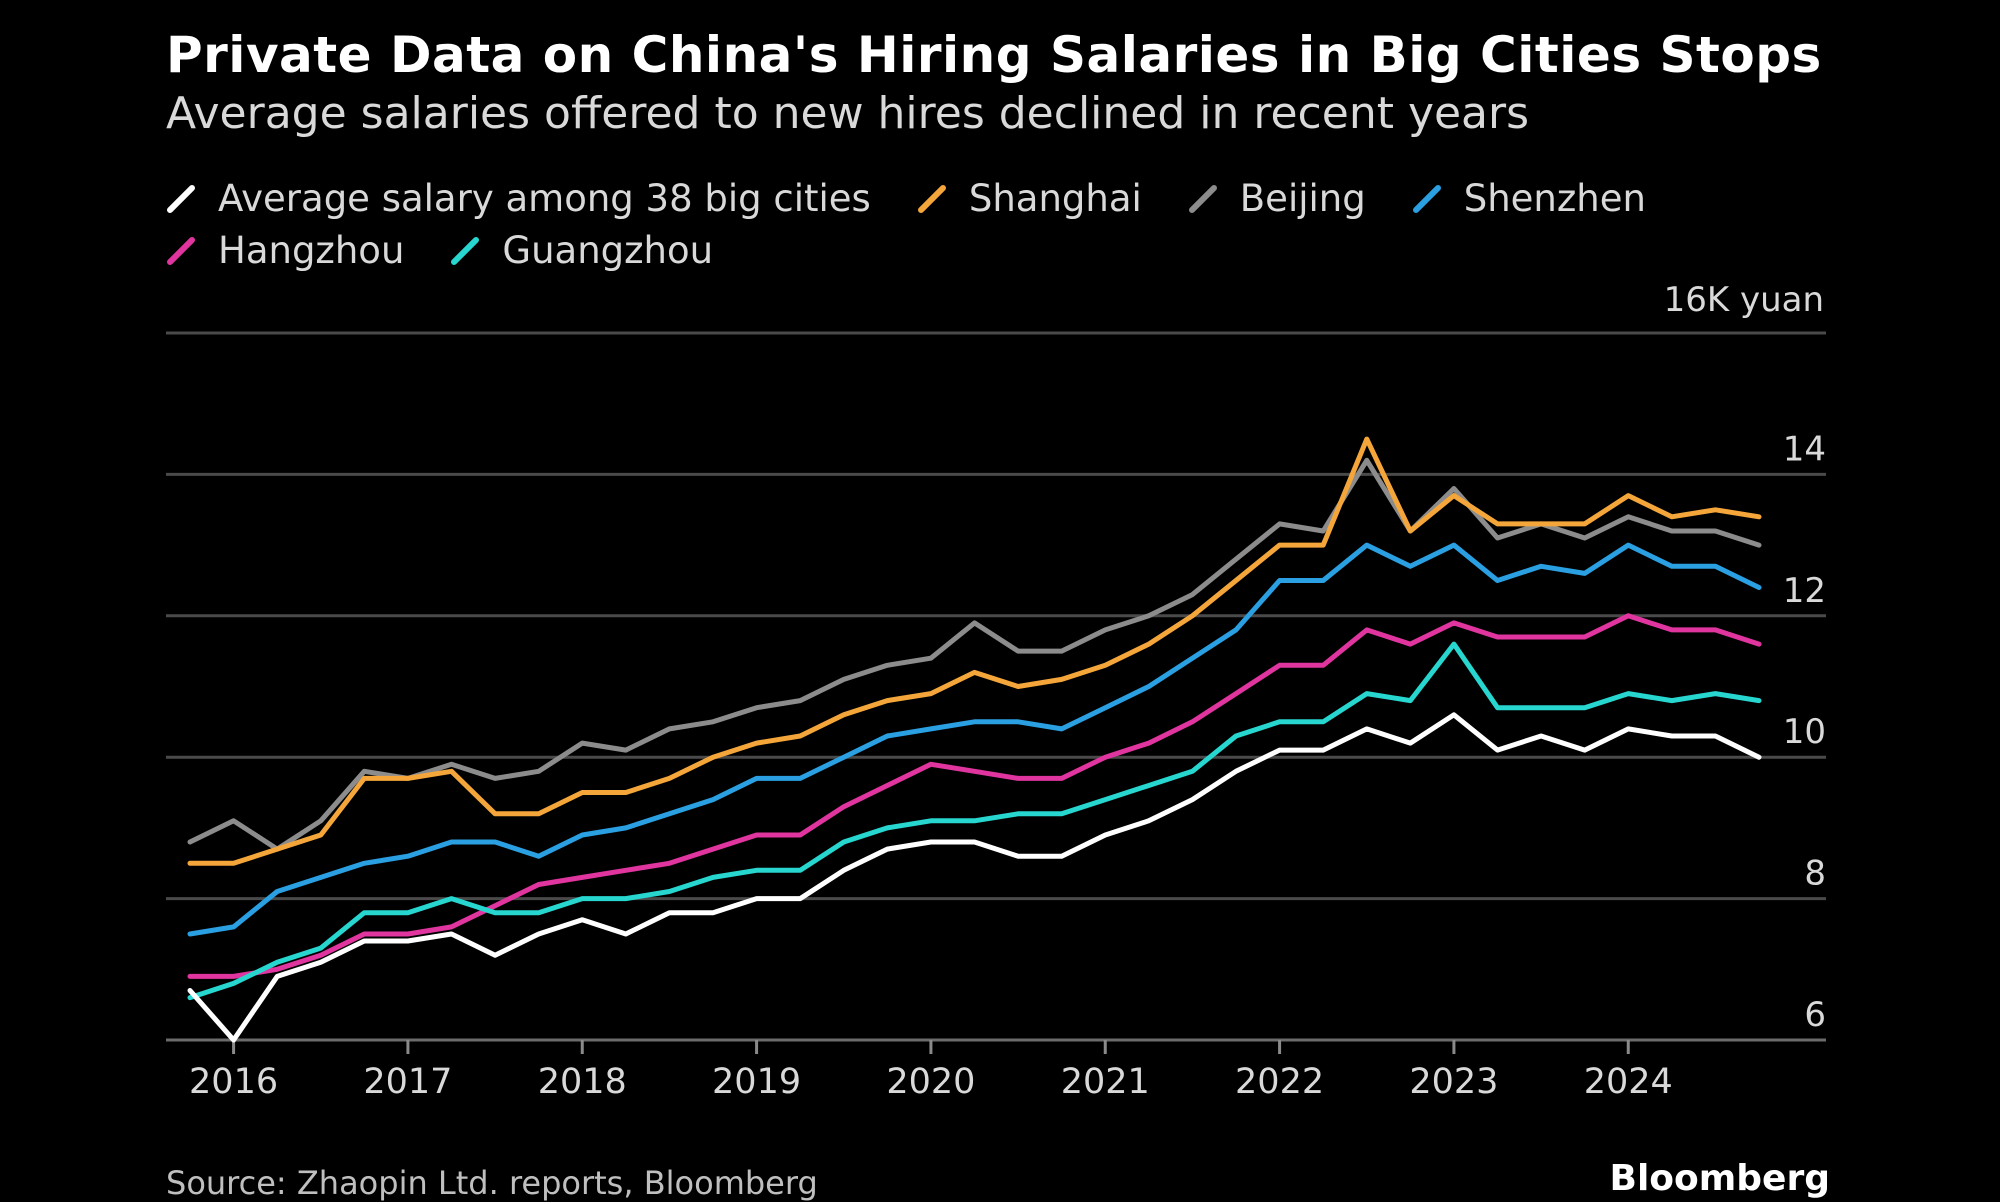 This screenshot has width=2000, height=1202. I want to click on x-tick-label: 2016, so click(233, 1082).